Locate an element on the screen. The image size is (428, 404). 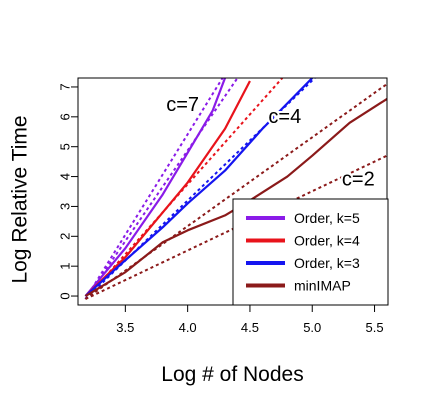
x-axis-label: Log # of Nodes is located at coordinates (232, 374).